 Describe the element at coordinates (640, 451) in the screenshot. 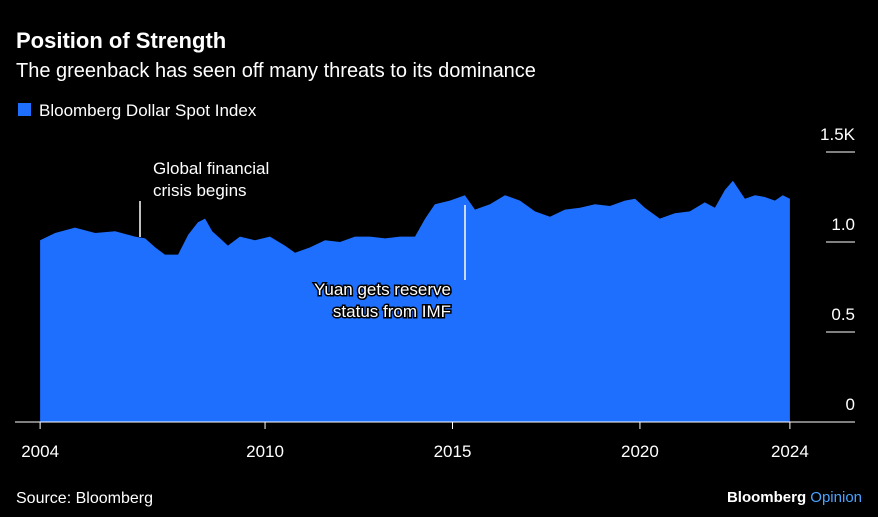

I see `x-tick-label: 2020` at that location.